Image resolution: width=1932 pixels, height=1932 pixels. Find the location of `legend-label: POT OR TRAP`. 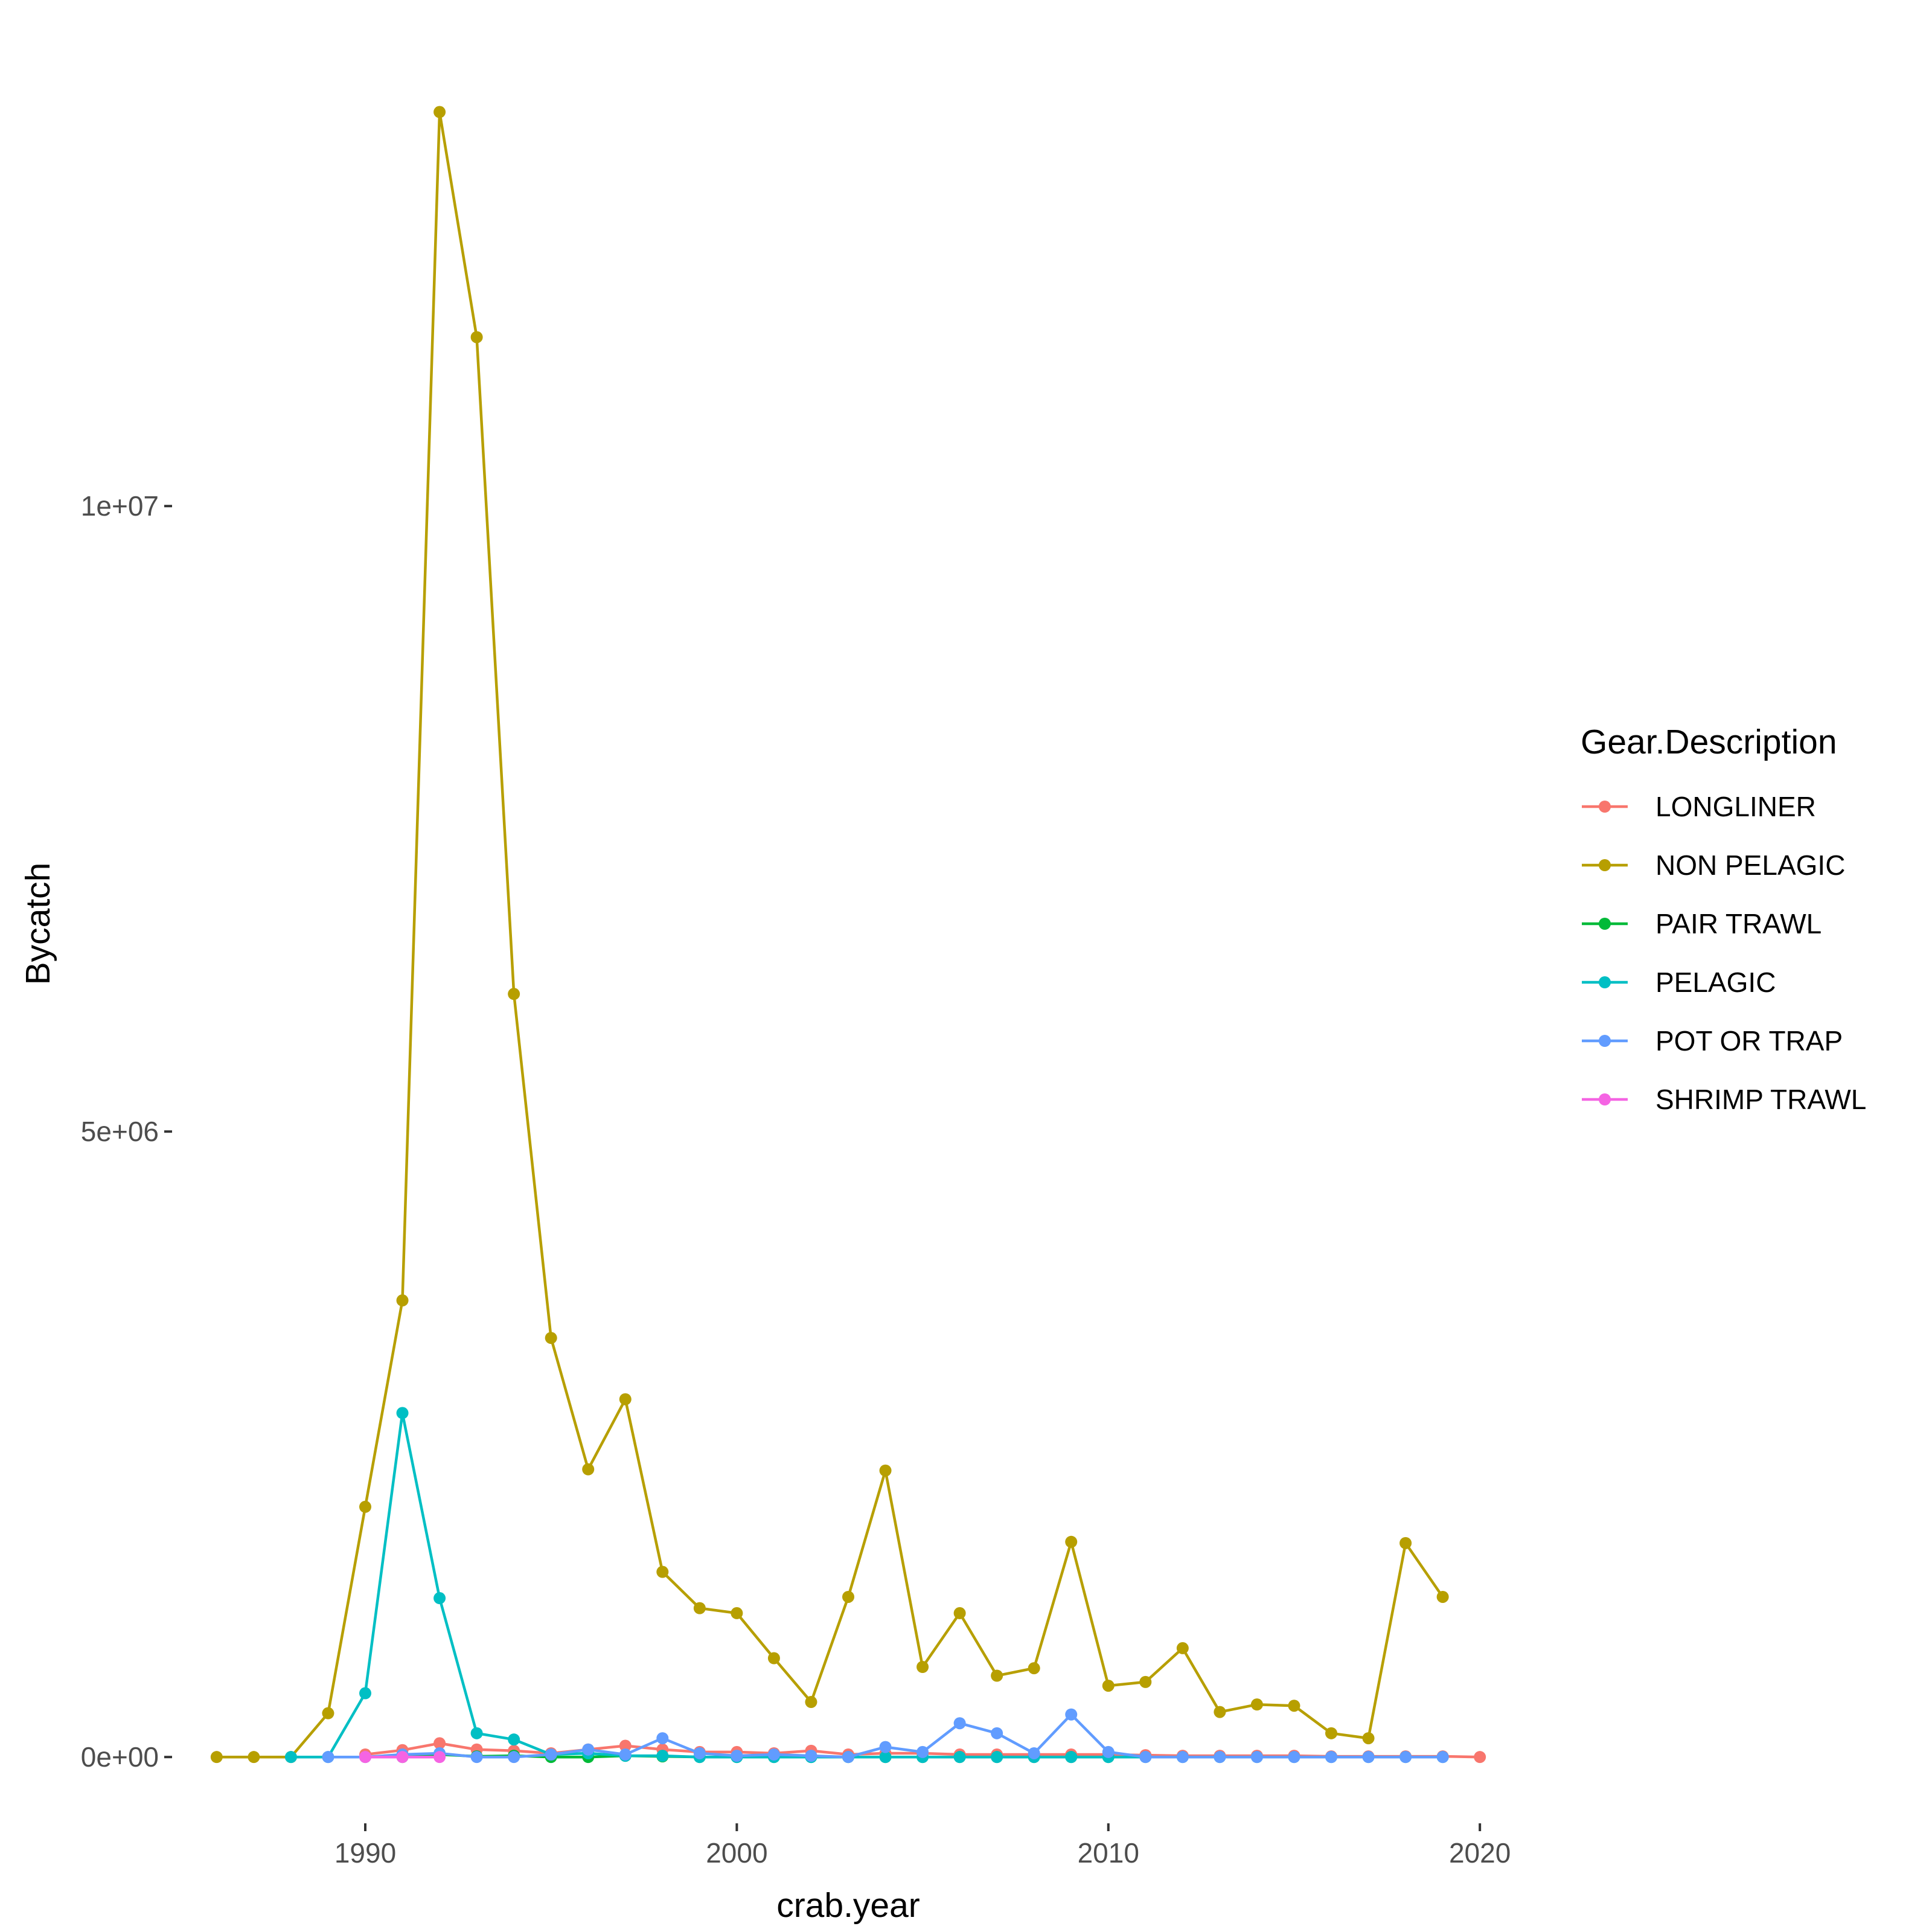

legend-label: POT OR TRAP is located at coordinates (1749, 1041).